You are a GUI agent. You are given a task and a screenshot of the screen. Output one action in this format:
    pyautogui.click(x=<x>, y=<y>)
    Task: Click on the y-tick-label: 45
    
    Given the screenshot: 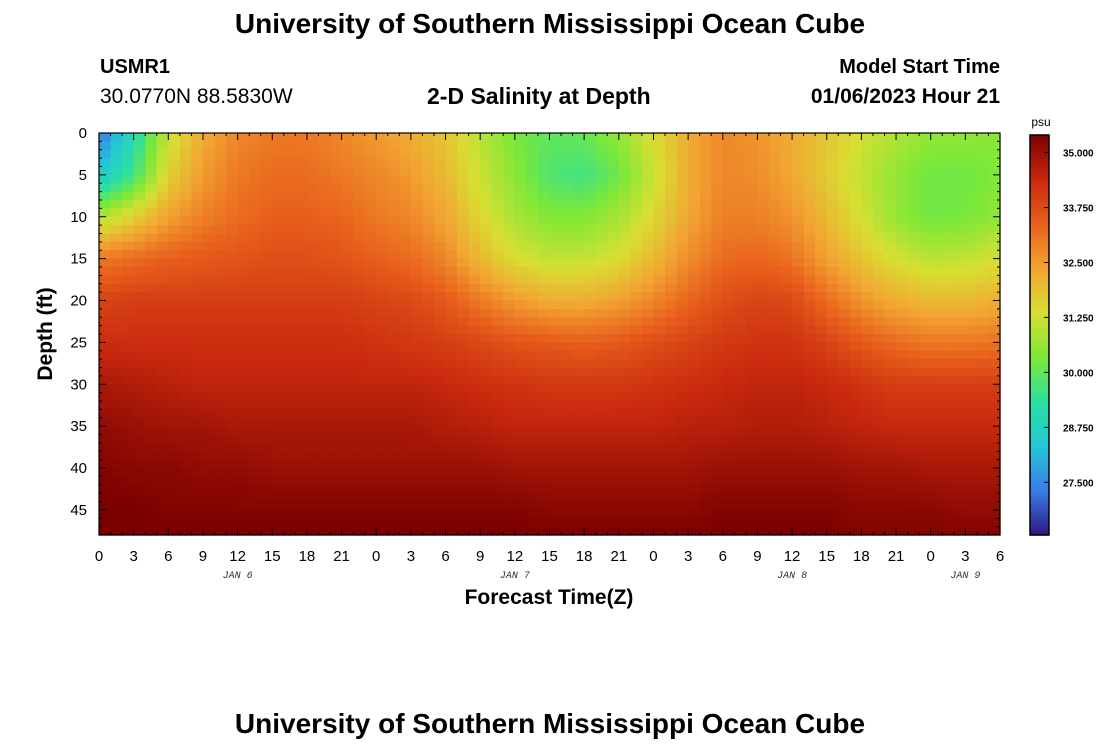 What is the action you would take?
    pyautogui.click(x=78, y=510)
    